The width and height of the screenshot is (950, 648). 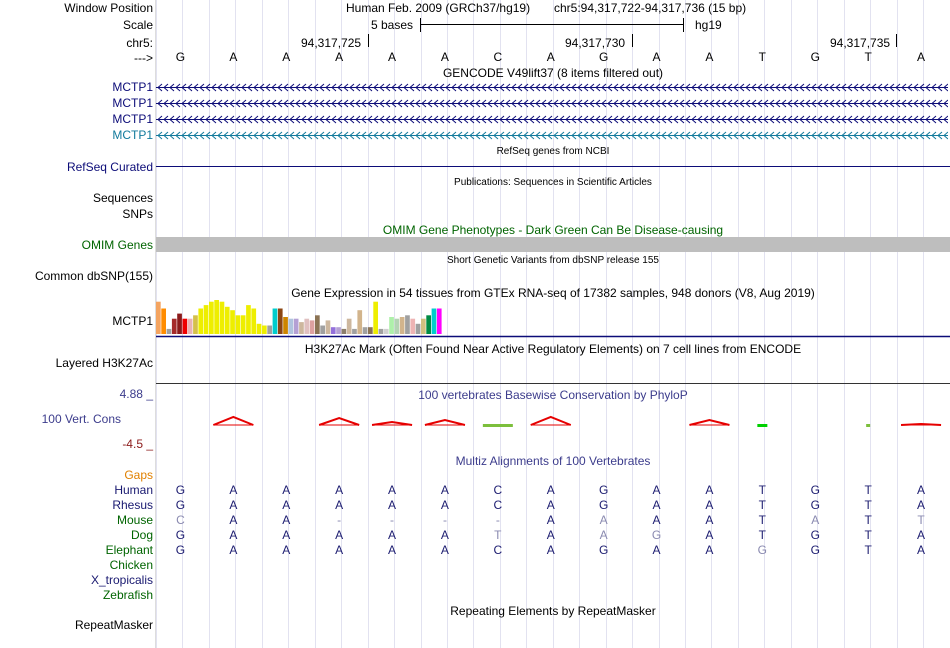 What do you see at coordinates (108, 8) in the screenshot?
I see `window-position-label: Window Position` at bounding box center [108, 8].